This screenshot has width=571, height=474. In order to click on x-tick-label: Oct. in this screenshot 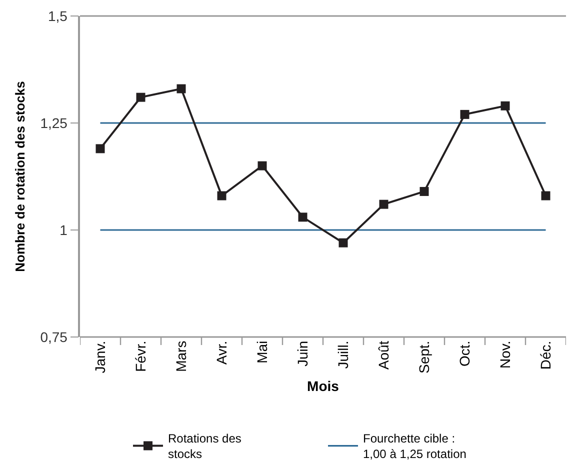, I will do `click(464, 353)`.